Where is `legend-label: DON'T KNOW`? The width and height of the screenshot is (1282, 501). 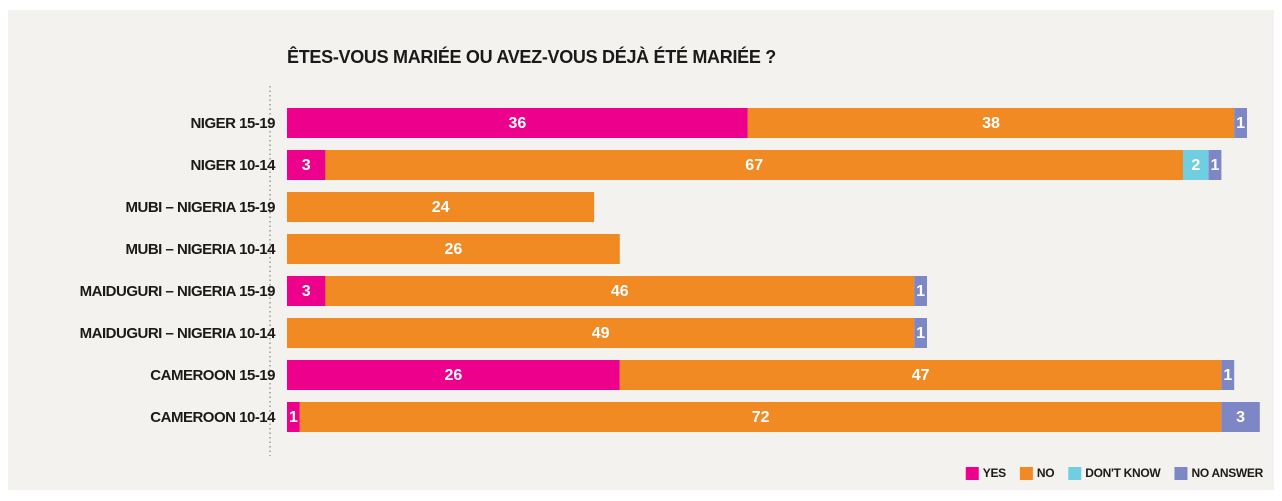
legend-label: DON'T KNOW is located at coordinates (1123, 473).